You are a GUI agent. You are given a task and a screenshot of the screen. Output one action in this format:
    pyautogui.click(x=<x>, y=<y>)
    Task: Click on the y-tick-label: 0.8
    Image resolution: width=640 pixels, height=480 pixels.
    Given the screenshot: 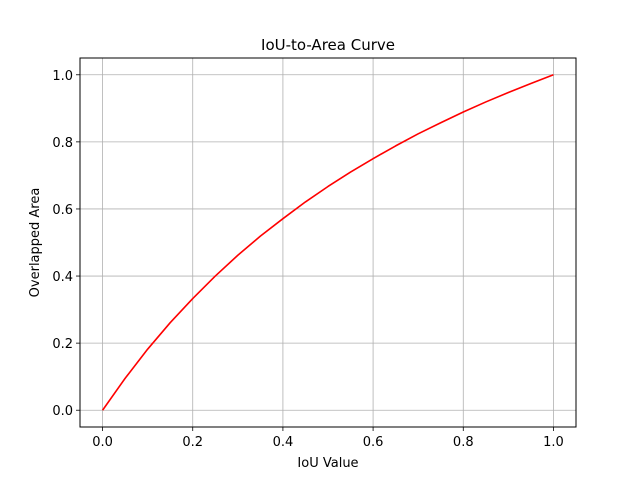 What is the action you would take?
    pyautogui.click(x=62, y=143)
    